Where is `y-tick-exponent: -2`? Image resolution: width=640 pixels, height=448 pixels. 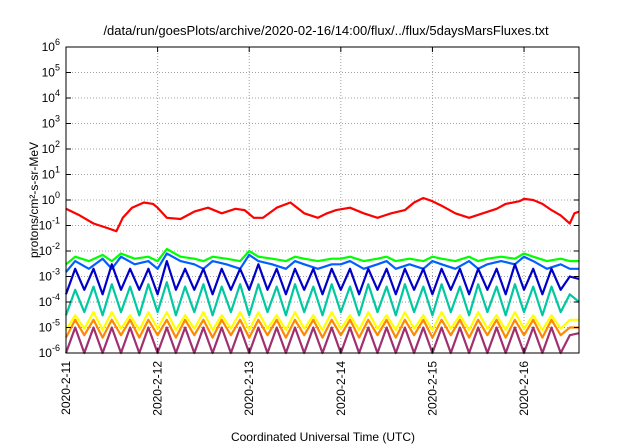
y-tick-exponent: -2 is located at coordinates (56, 246).